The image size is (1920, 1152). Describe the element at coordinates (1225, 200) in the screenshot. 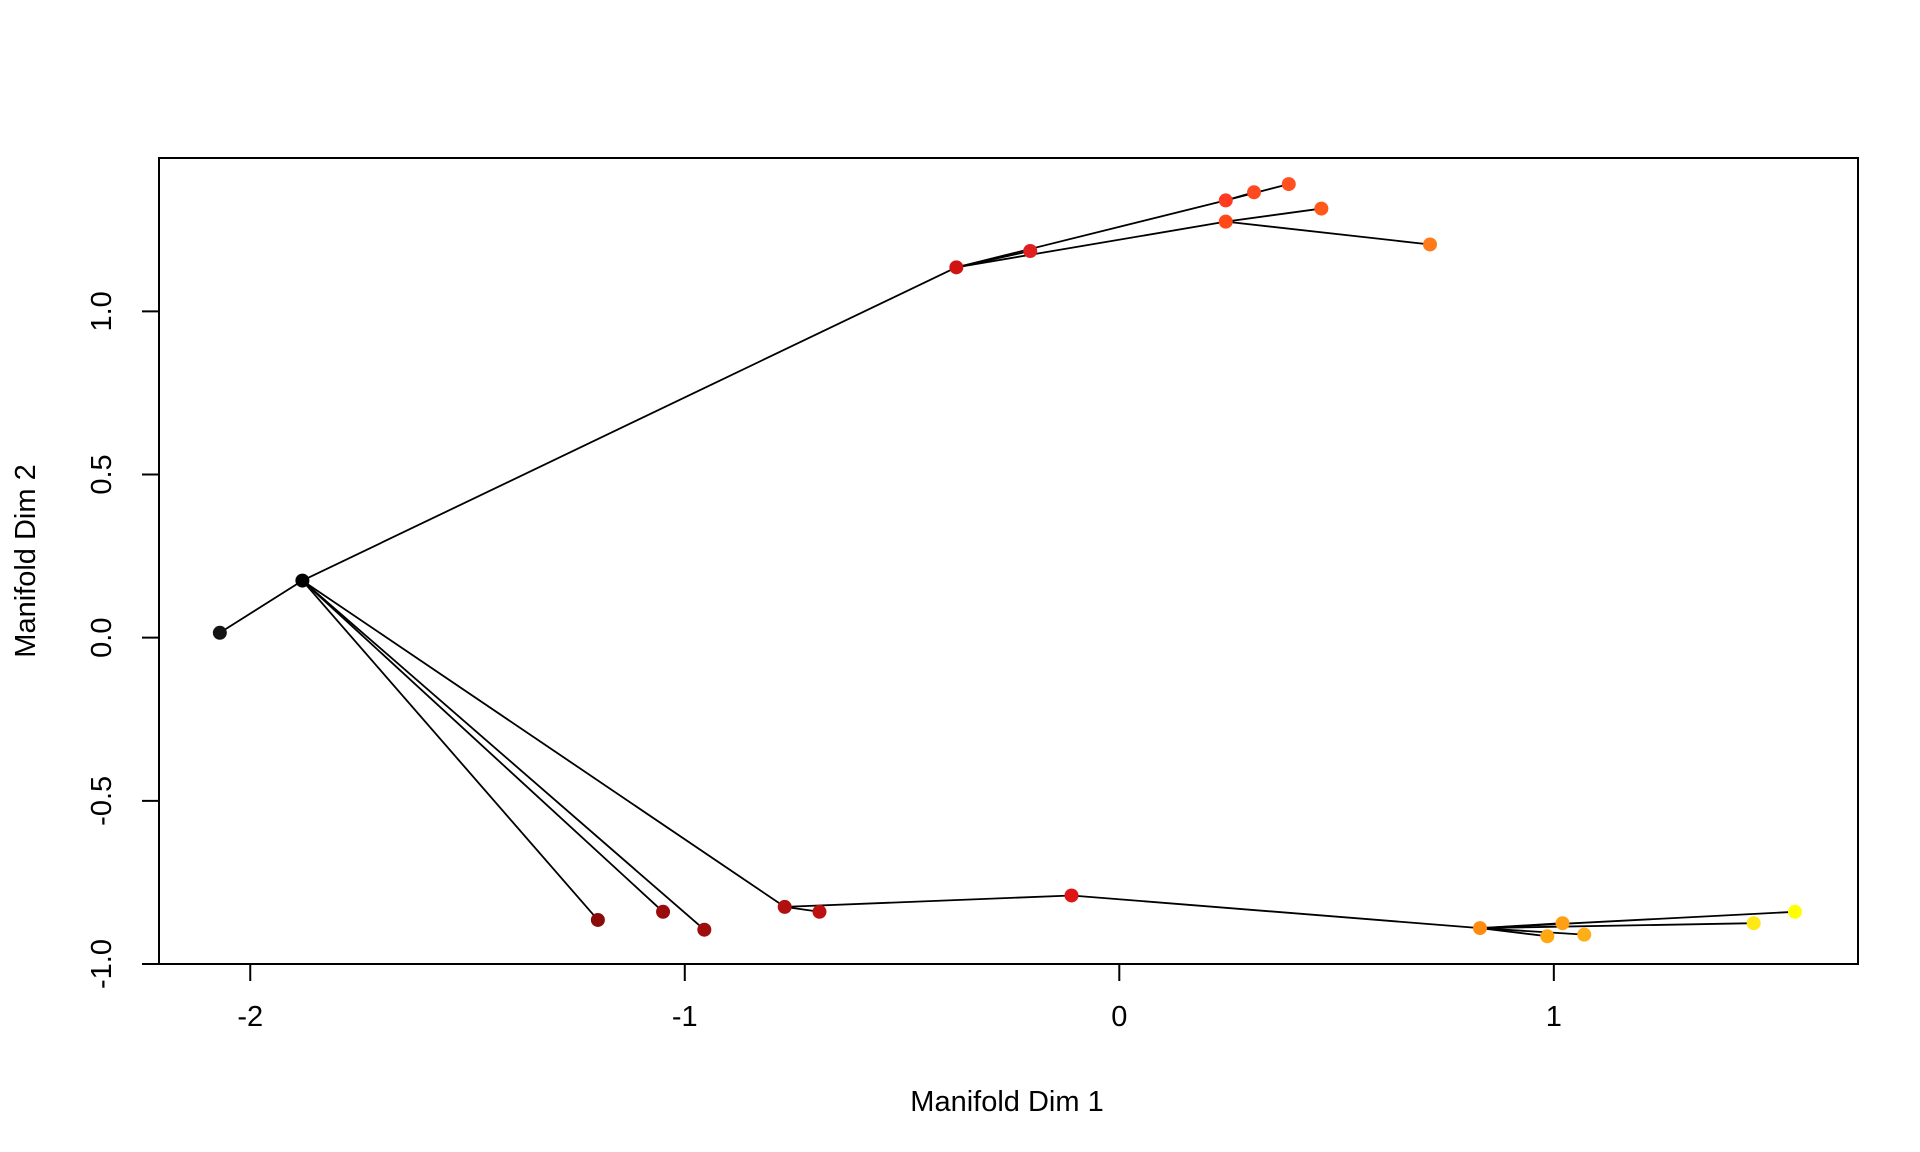

I see `data-point-p16` at that location.